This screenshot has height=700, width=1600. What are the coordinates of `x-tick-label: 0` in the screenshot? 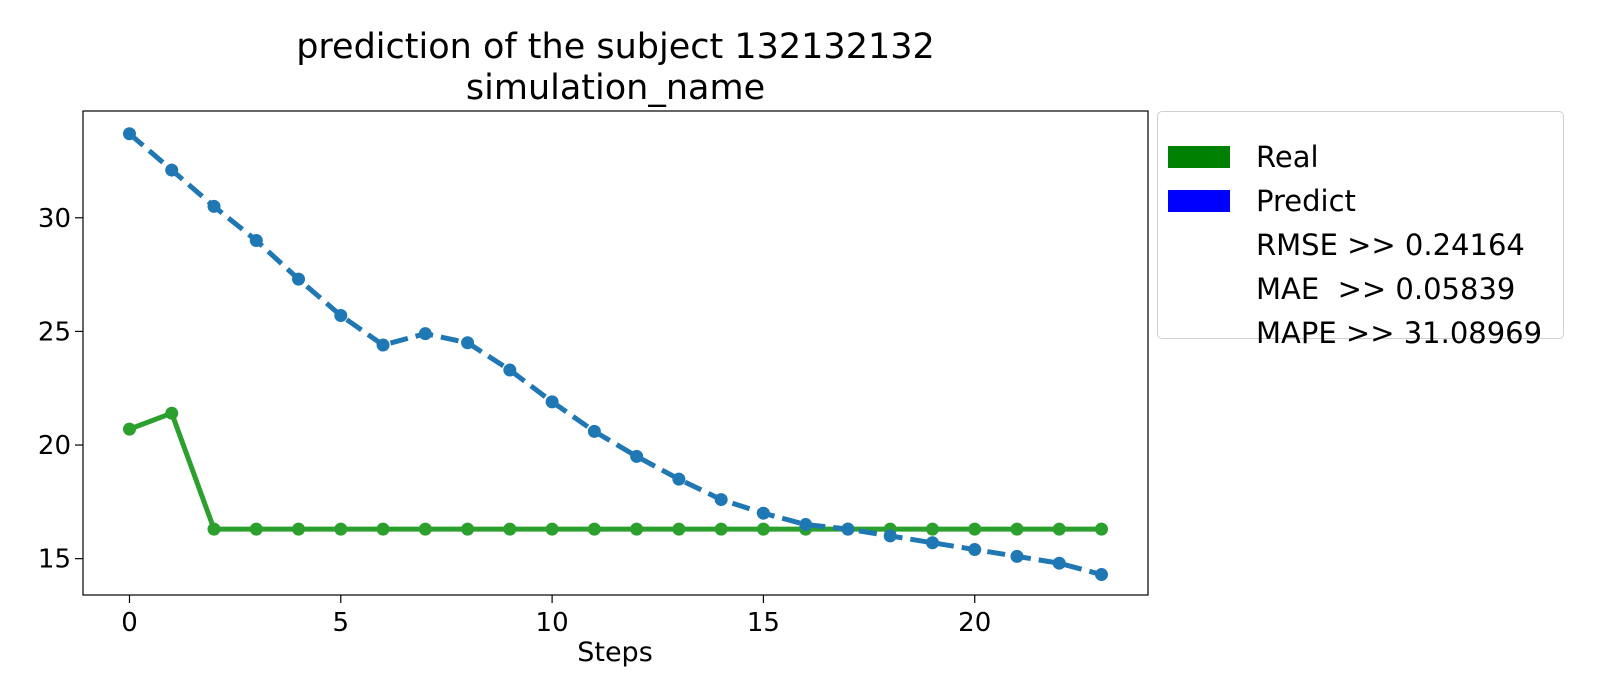 It's located at (129, 623).